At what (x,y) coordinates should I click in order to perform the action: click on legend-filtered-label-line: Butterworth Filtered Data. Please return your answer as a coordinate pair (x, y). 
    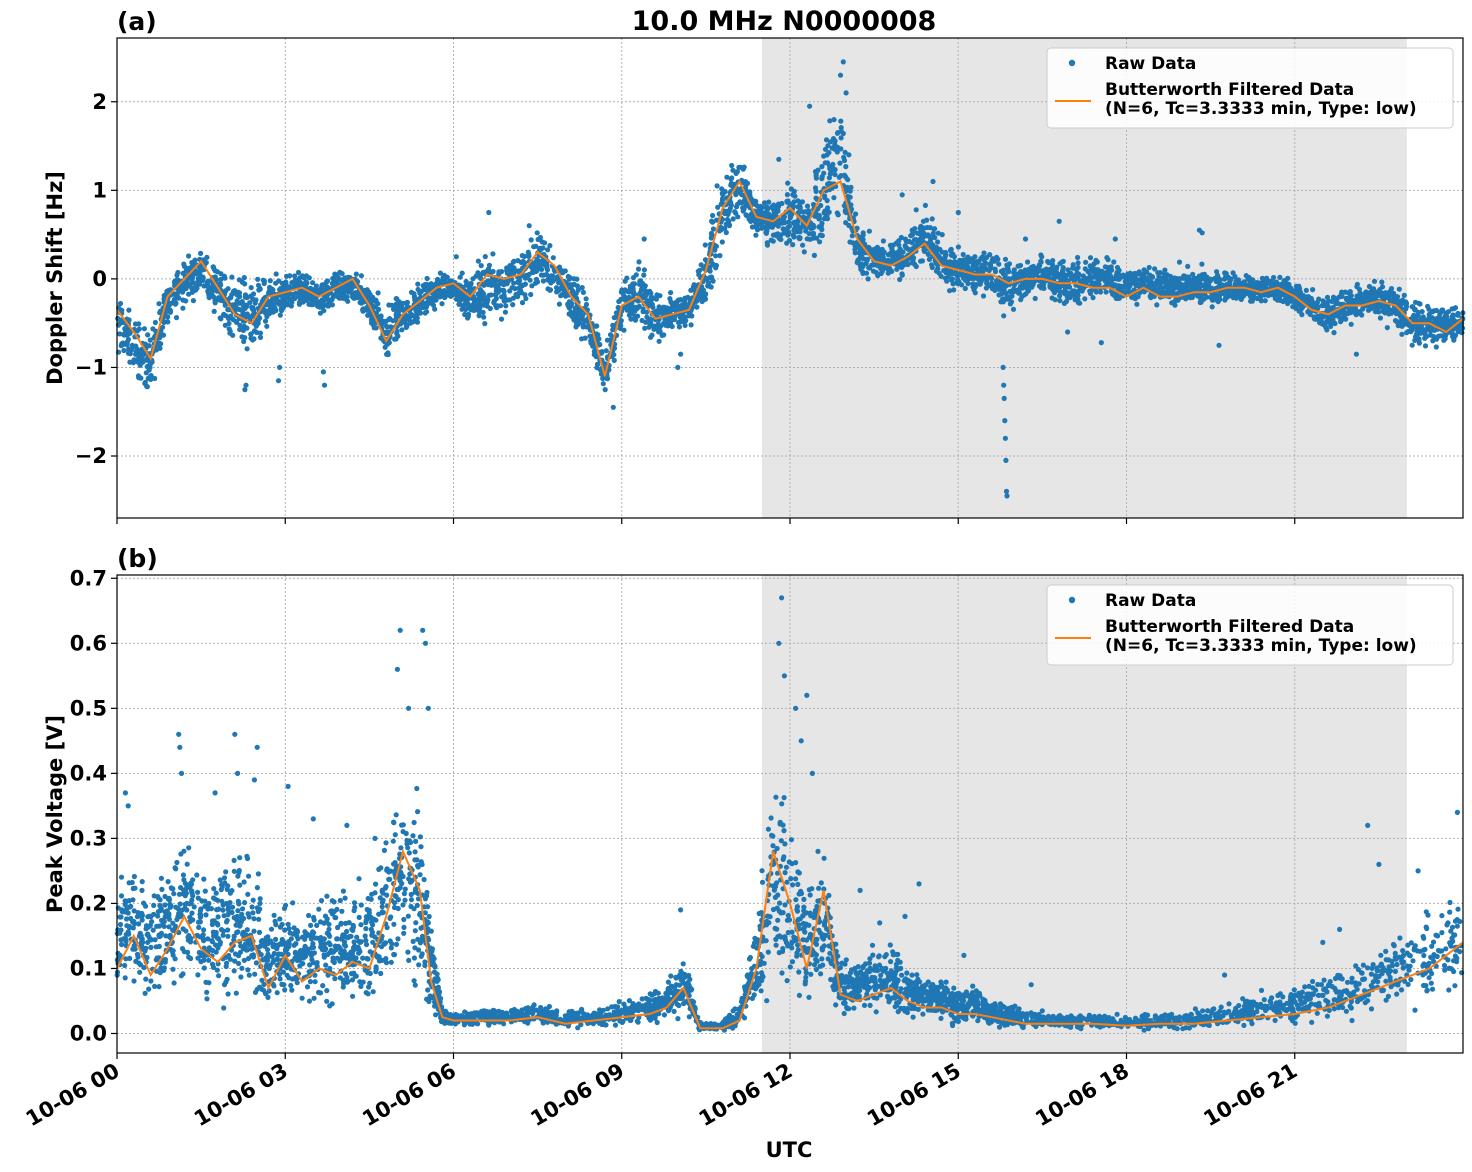
    Looking at the image, I should click on (1229, 90).